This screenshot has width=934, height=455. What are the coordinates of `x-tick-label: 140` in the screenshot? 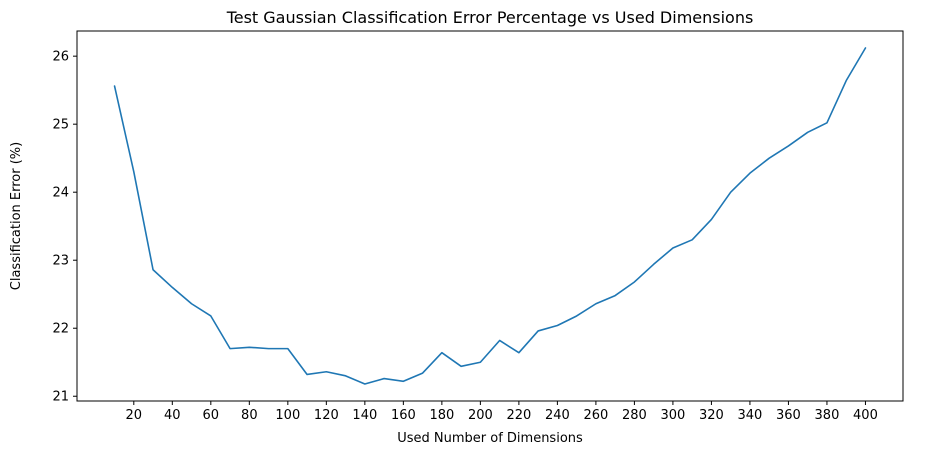 It's located at (364, 415).